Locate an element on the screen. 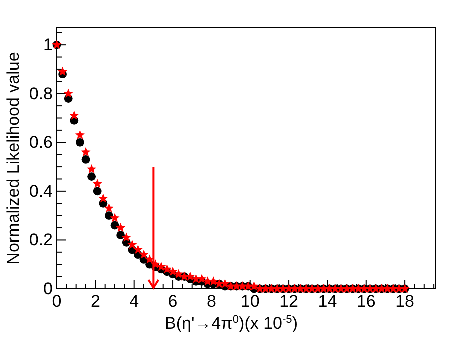 This screenshot has height=338, width=474. x-tick-label: 4 is located at coordinates (135, 301).